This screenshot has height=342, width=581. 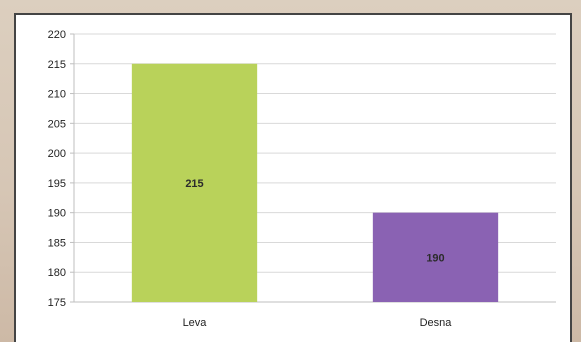 I want to click on y-tick-label: 220, so click(x=57, y=35).